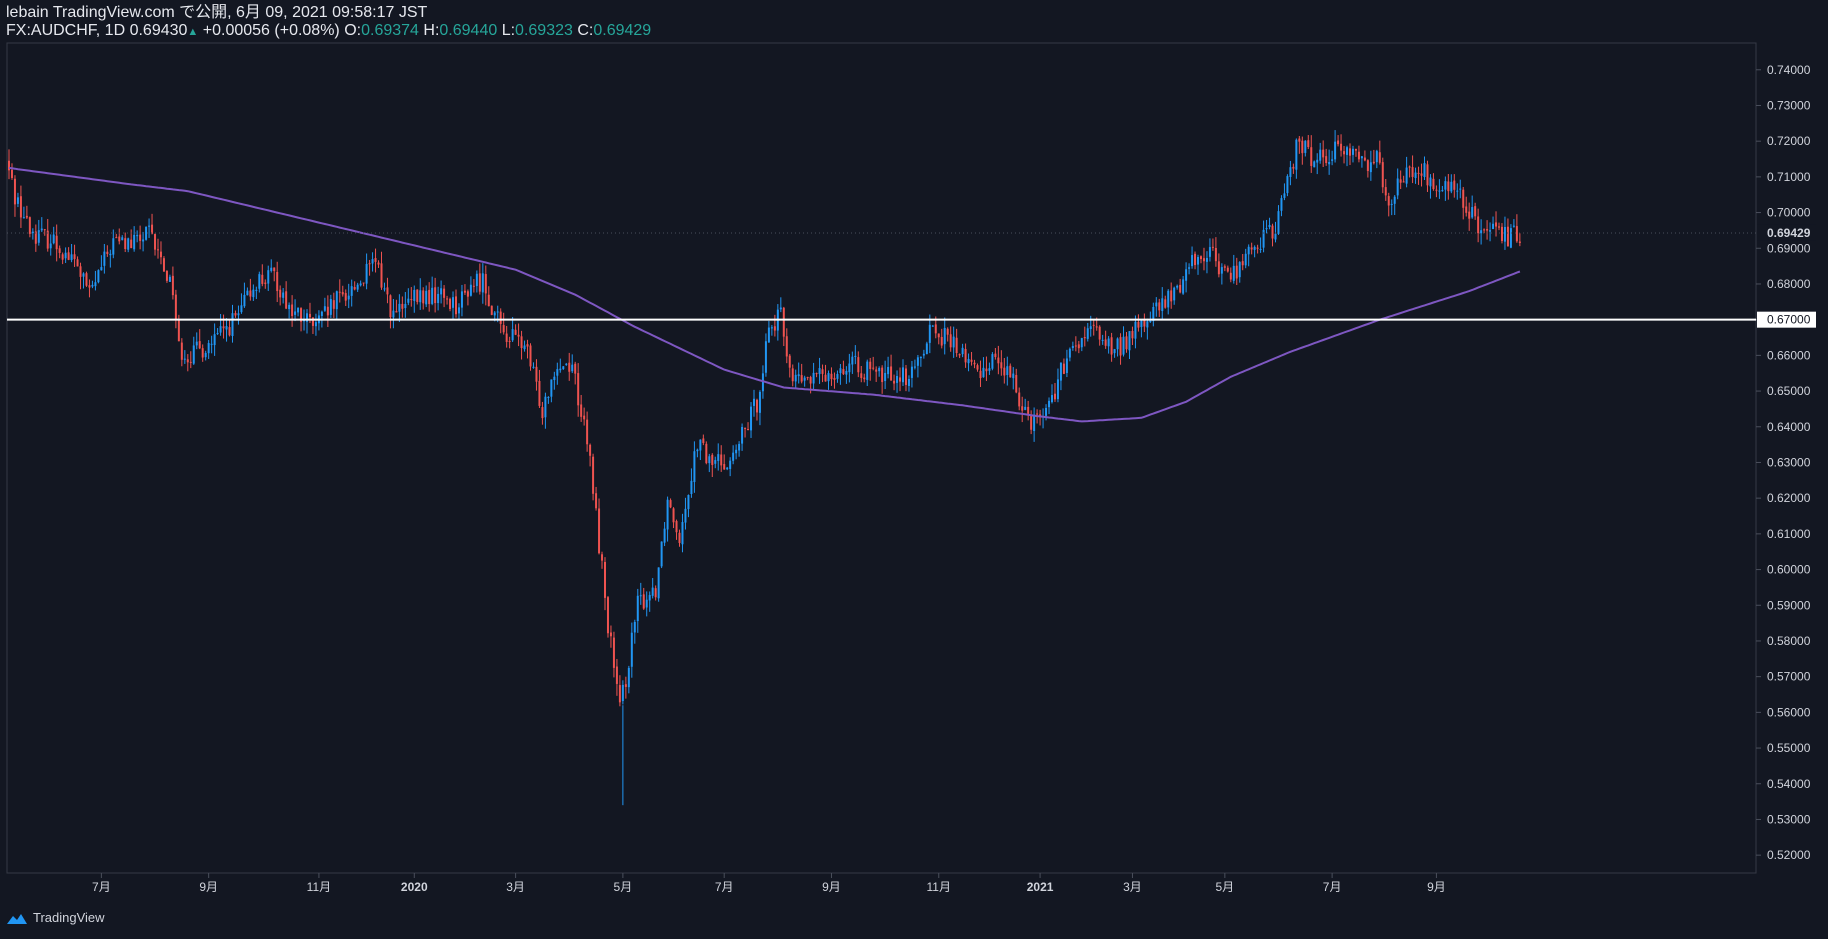 The height and width of the screenshot is (939, 1828). I want to click on price-tick-label: 0.60000, so click(1789, 570).